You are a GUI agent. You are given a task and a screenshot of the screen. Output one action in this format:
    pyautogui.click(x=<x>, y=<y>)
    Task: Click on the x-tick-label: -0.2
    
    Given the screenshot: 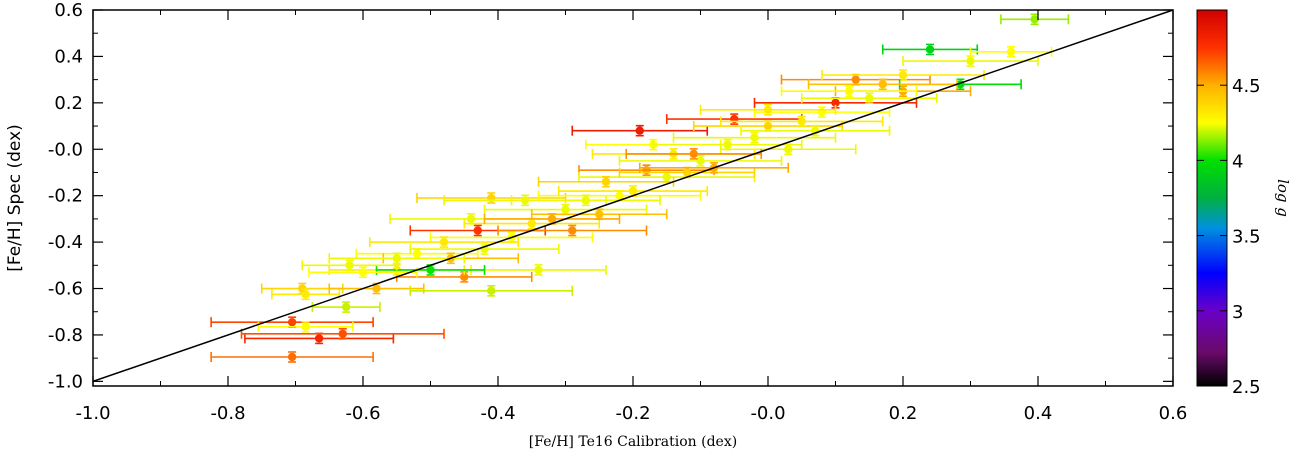 What is the action you would take?
    pyautogui.click(x=632, y=413)
    